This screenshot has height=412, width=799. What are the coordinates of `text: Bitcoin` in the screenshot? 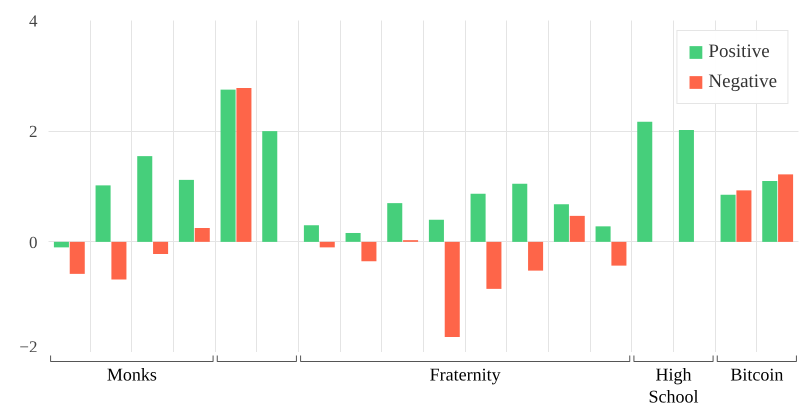 It's located at (757, 374).